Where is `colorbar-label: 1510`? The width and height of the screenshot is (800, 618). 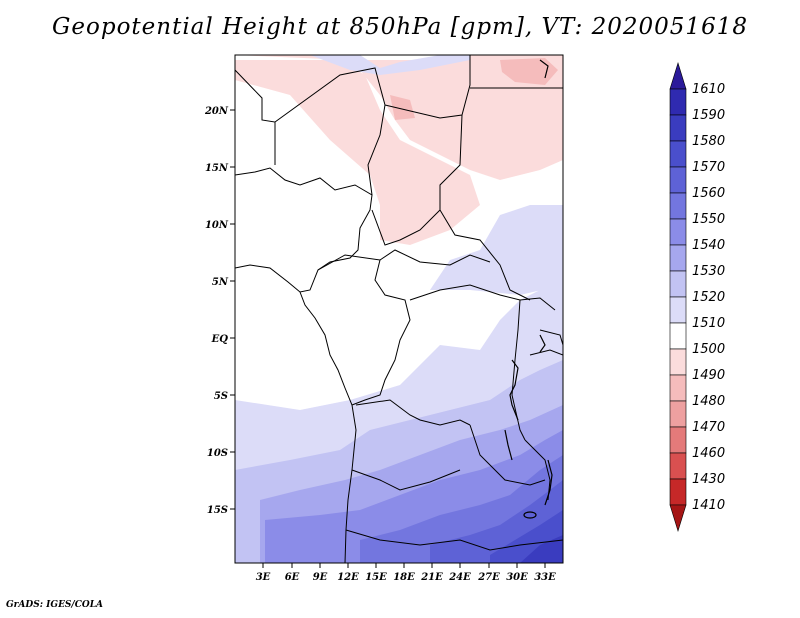
colorbar-label: 1510 is located at coordinates (708, 323).